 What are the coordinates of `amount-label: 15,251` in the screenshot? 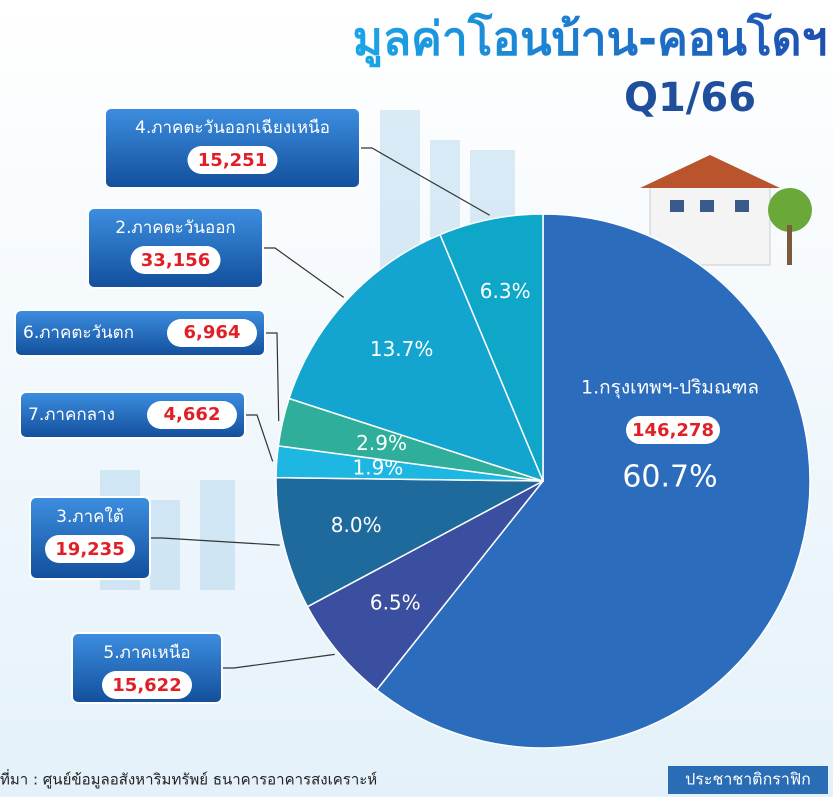 It's located at (232, 160).